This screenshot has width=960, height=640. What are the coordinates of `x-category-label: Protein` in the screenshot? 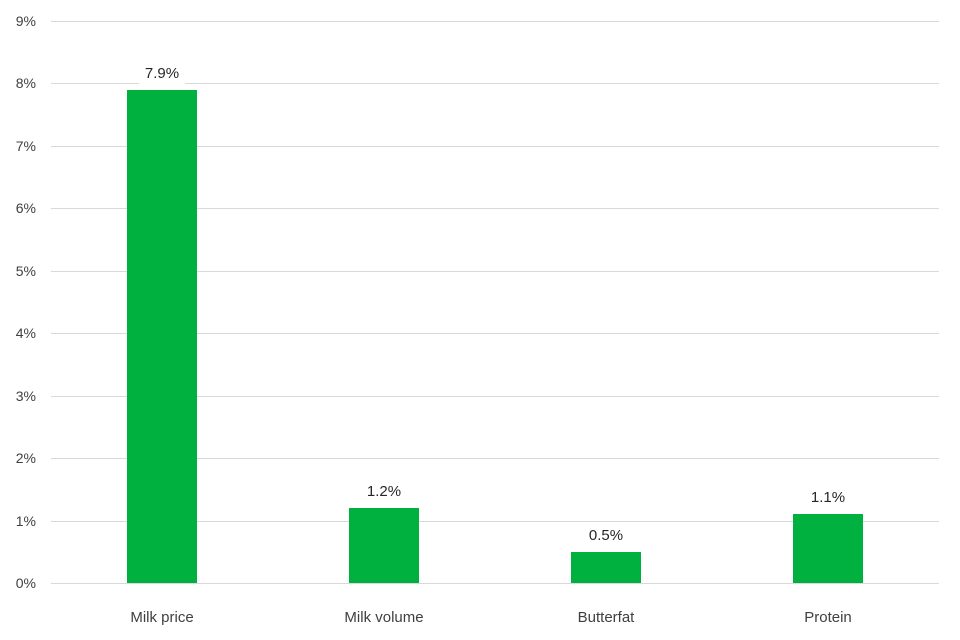 It's located at (828, 617).